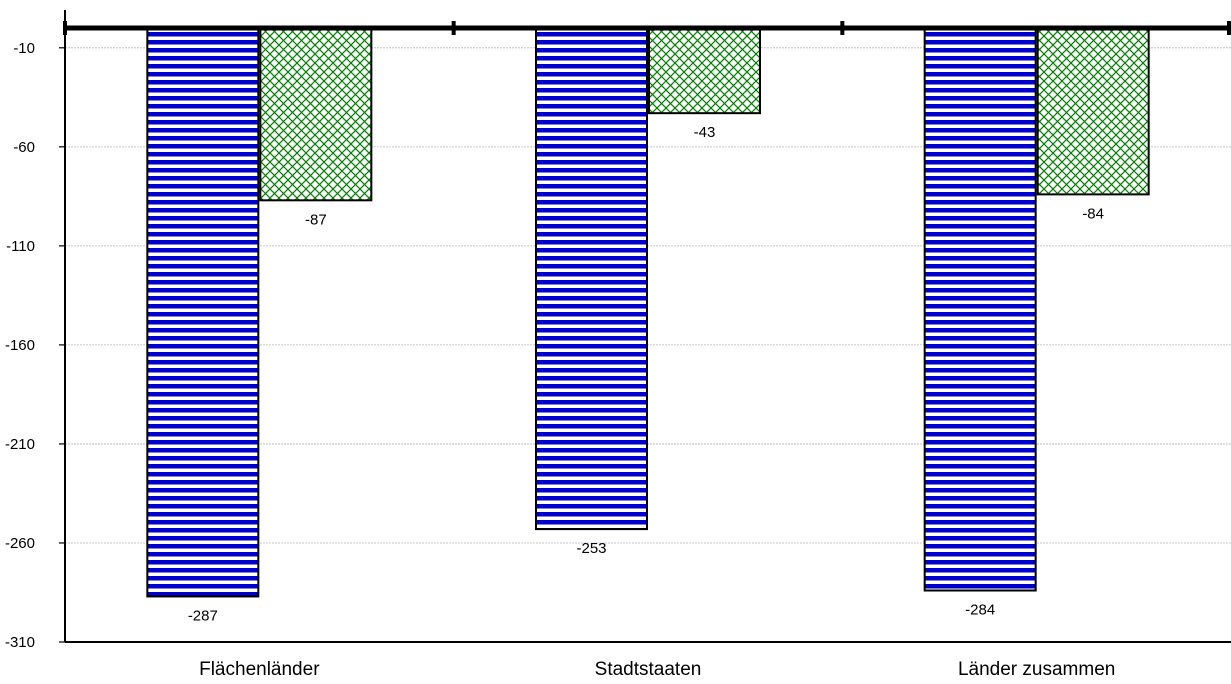 The height and width of the screenshot is (684, 1231). I want to click on y-tick-label: -110, so click(20, 246).